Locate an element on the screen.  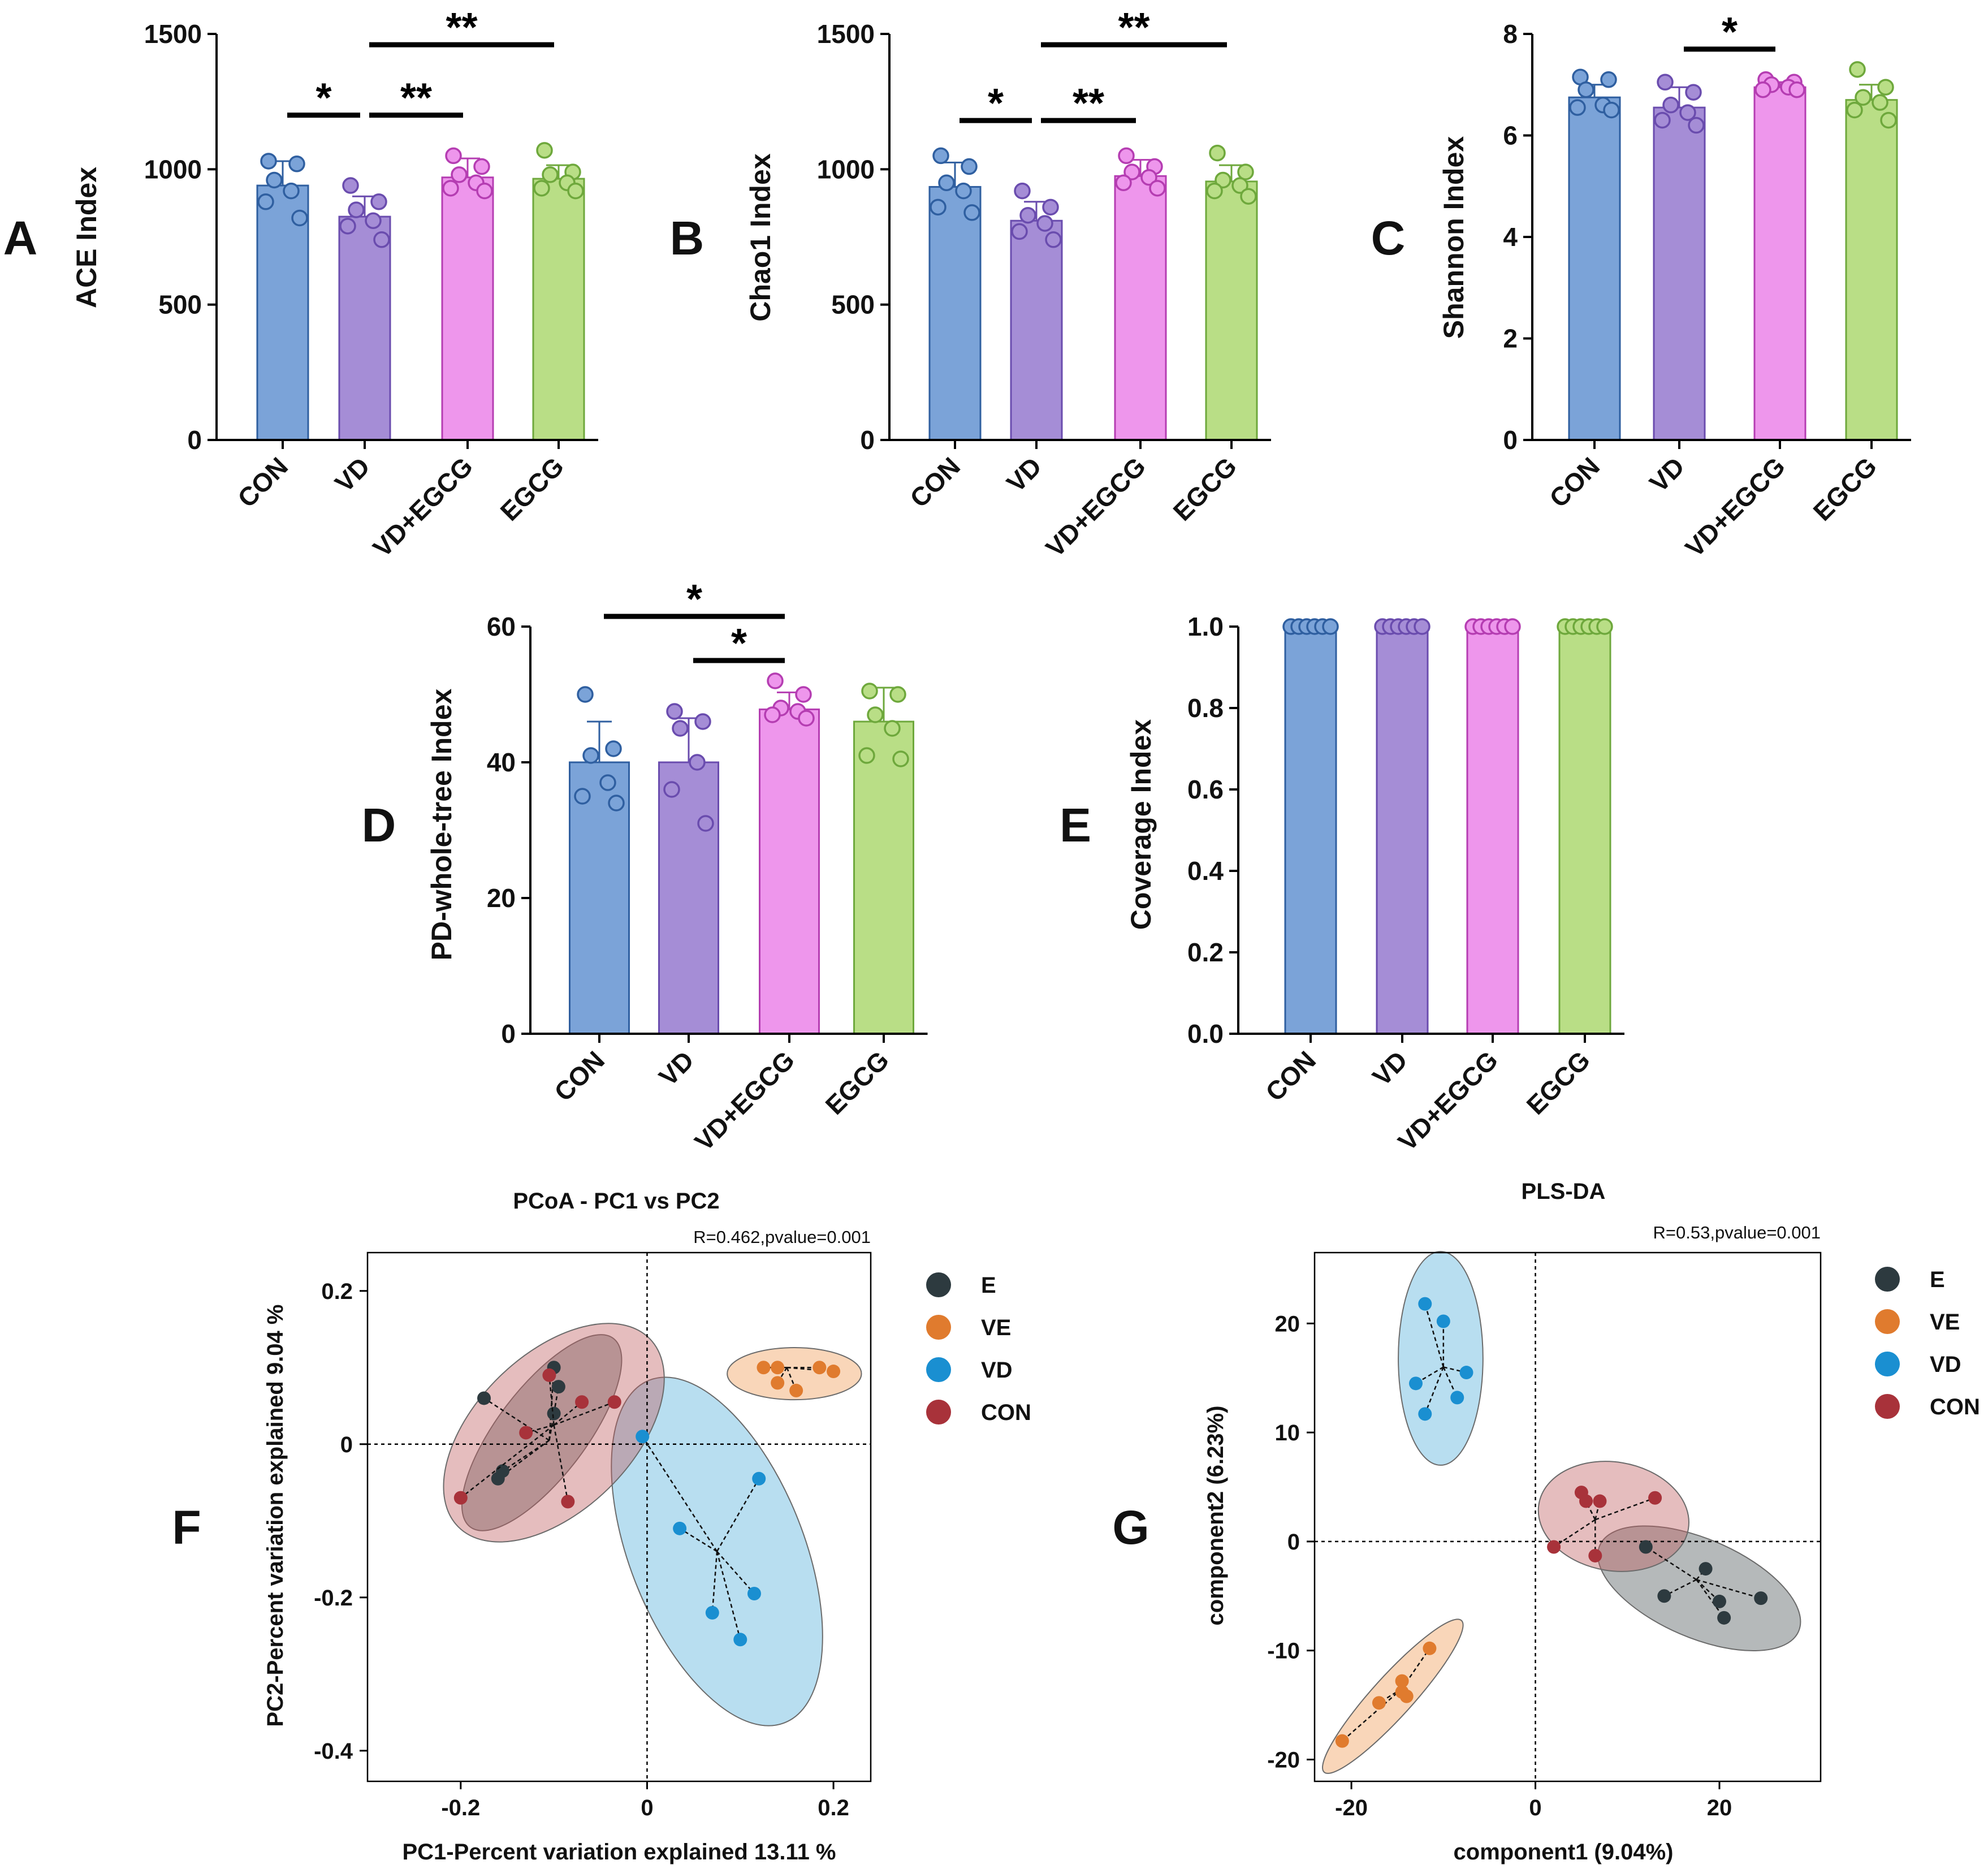
significance-label: * is located at coordinates (323, 98).